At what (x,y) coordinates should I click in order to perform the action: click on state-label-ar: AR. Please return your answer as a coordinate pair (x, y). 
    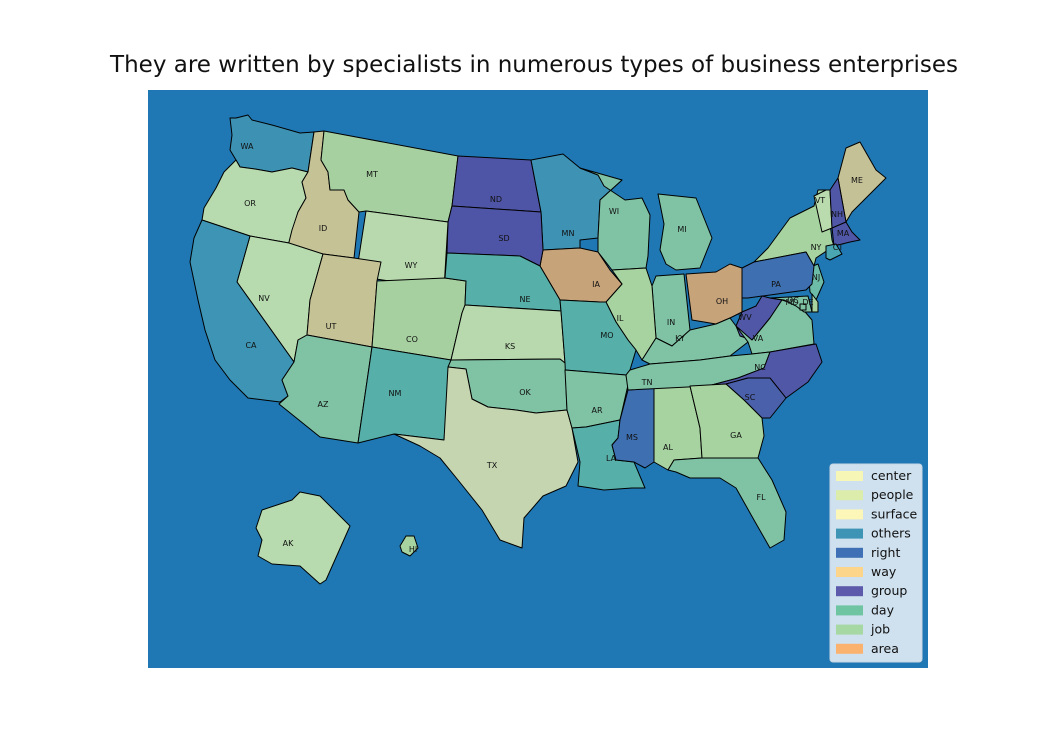
    Looking at the image, I should click on (596, 410).